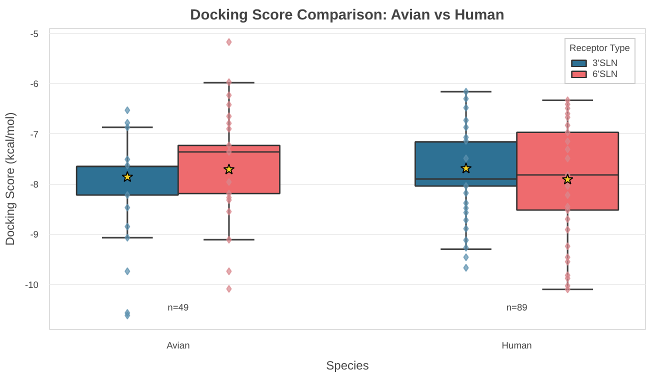 This screenshot has width=650, height=375. Describe the element at coordinates (347, 365) in the screenshot. I see `x-axis-title: Species` at that location.